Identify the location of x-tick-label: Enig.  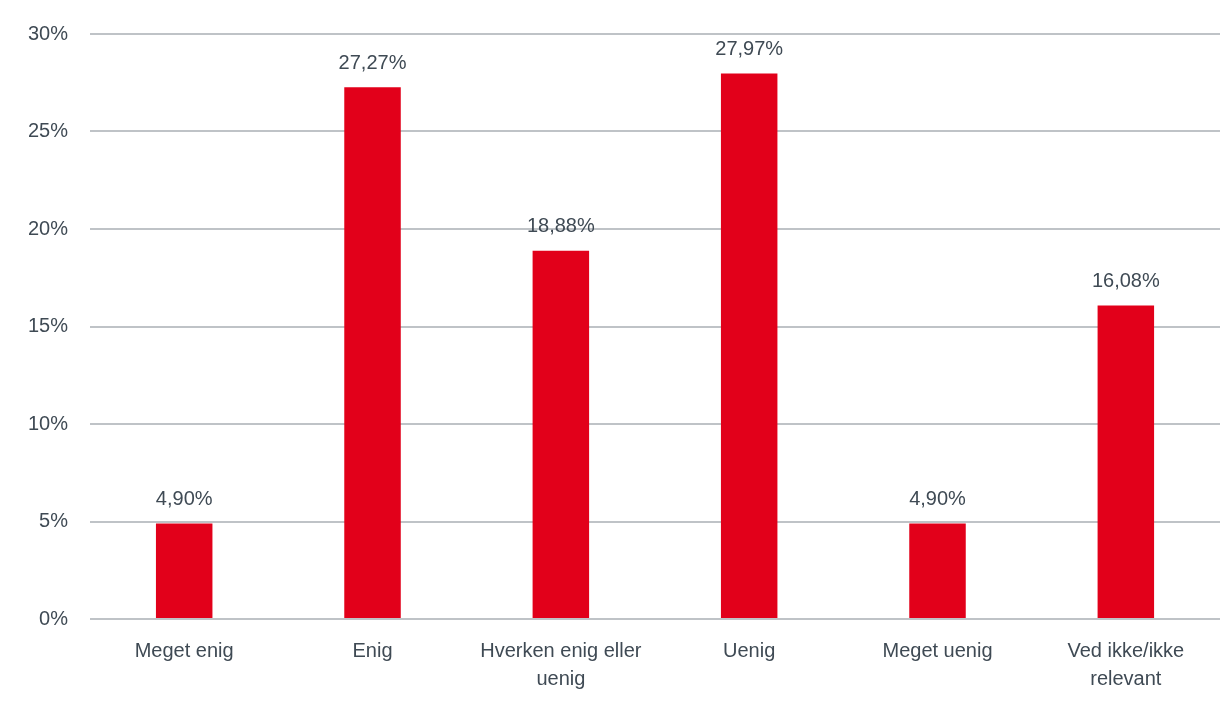
(372, 649).